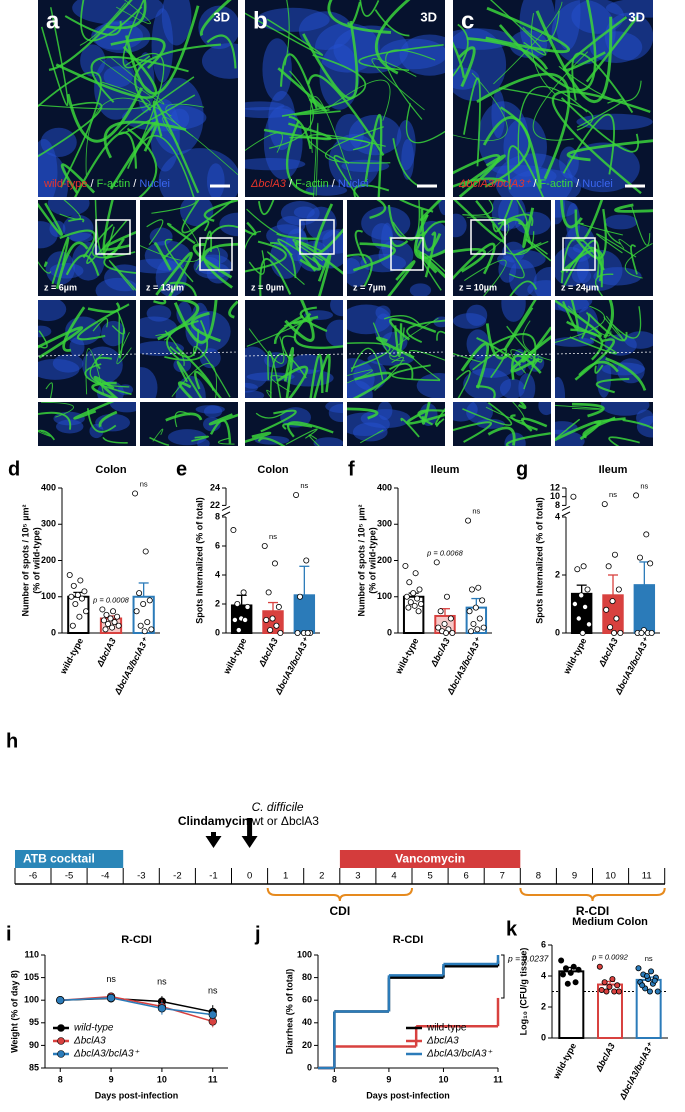 The width and height of the screenshot is (685, 1112). I want to click on day-label: -4, so click(105, 876).